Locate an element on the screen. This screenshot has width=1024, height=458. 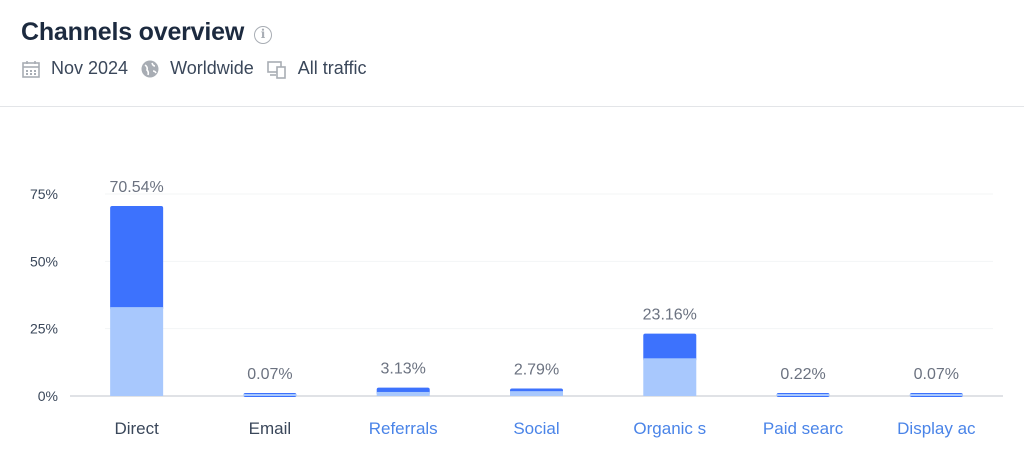
data-label: 70.54% is located at coordinates (137, 187).